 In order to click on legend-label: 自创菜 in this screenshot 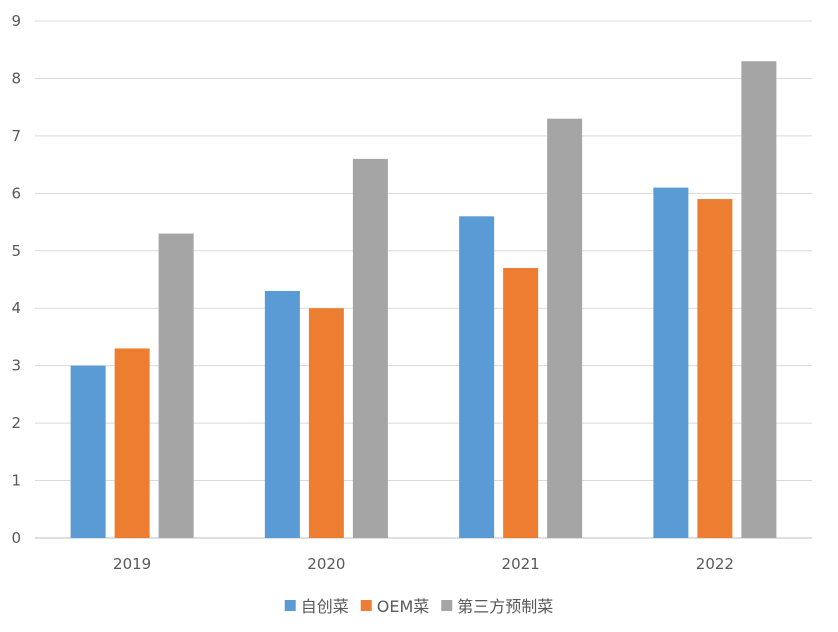, I will do `click(325, 606)`.